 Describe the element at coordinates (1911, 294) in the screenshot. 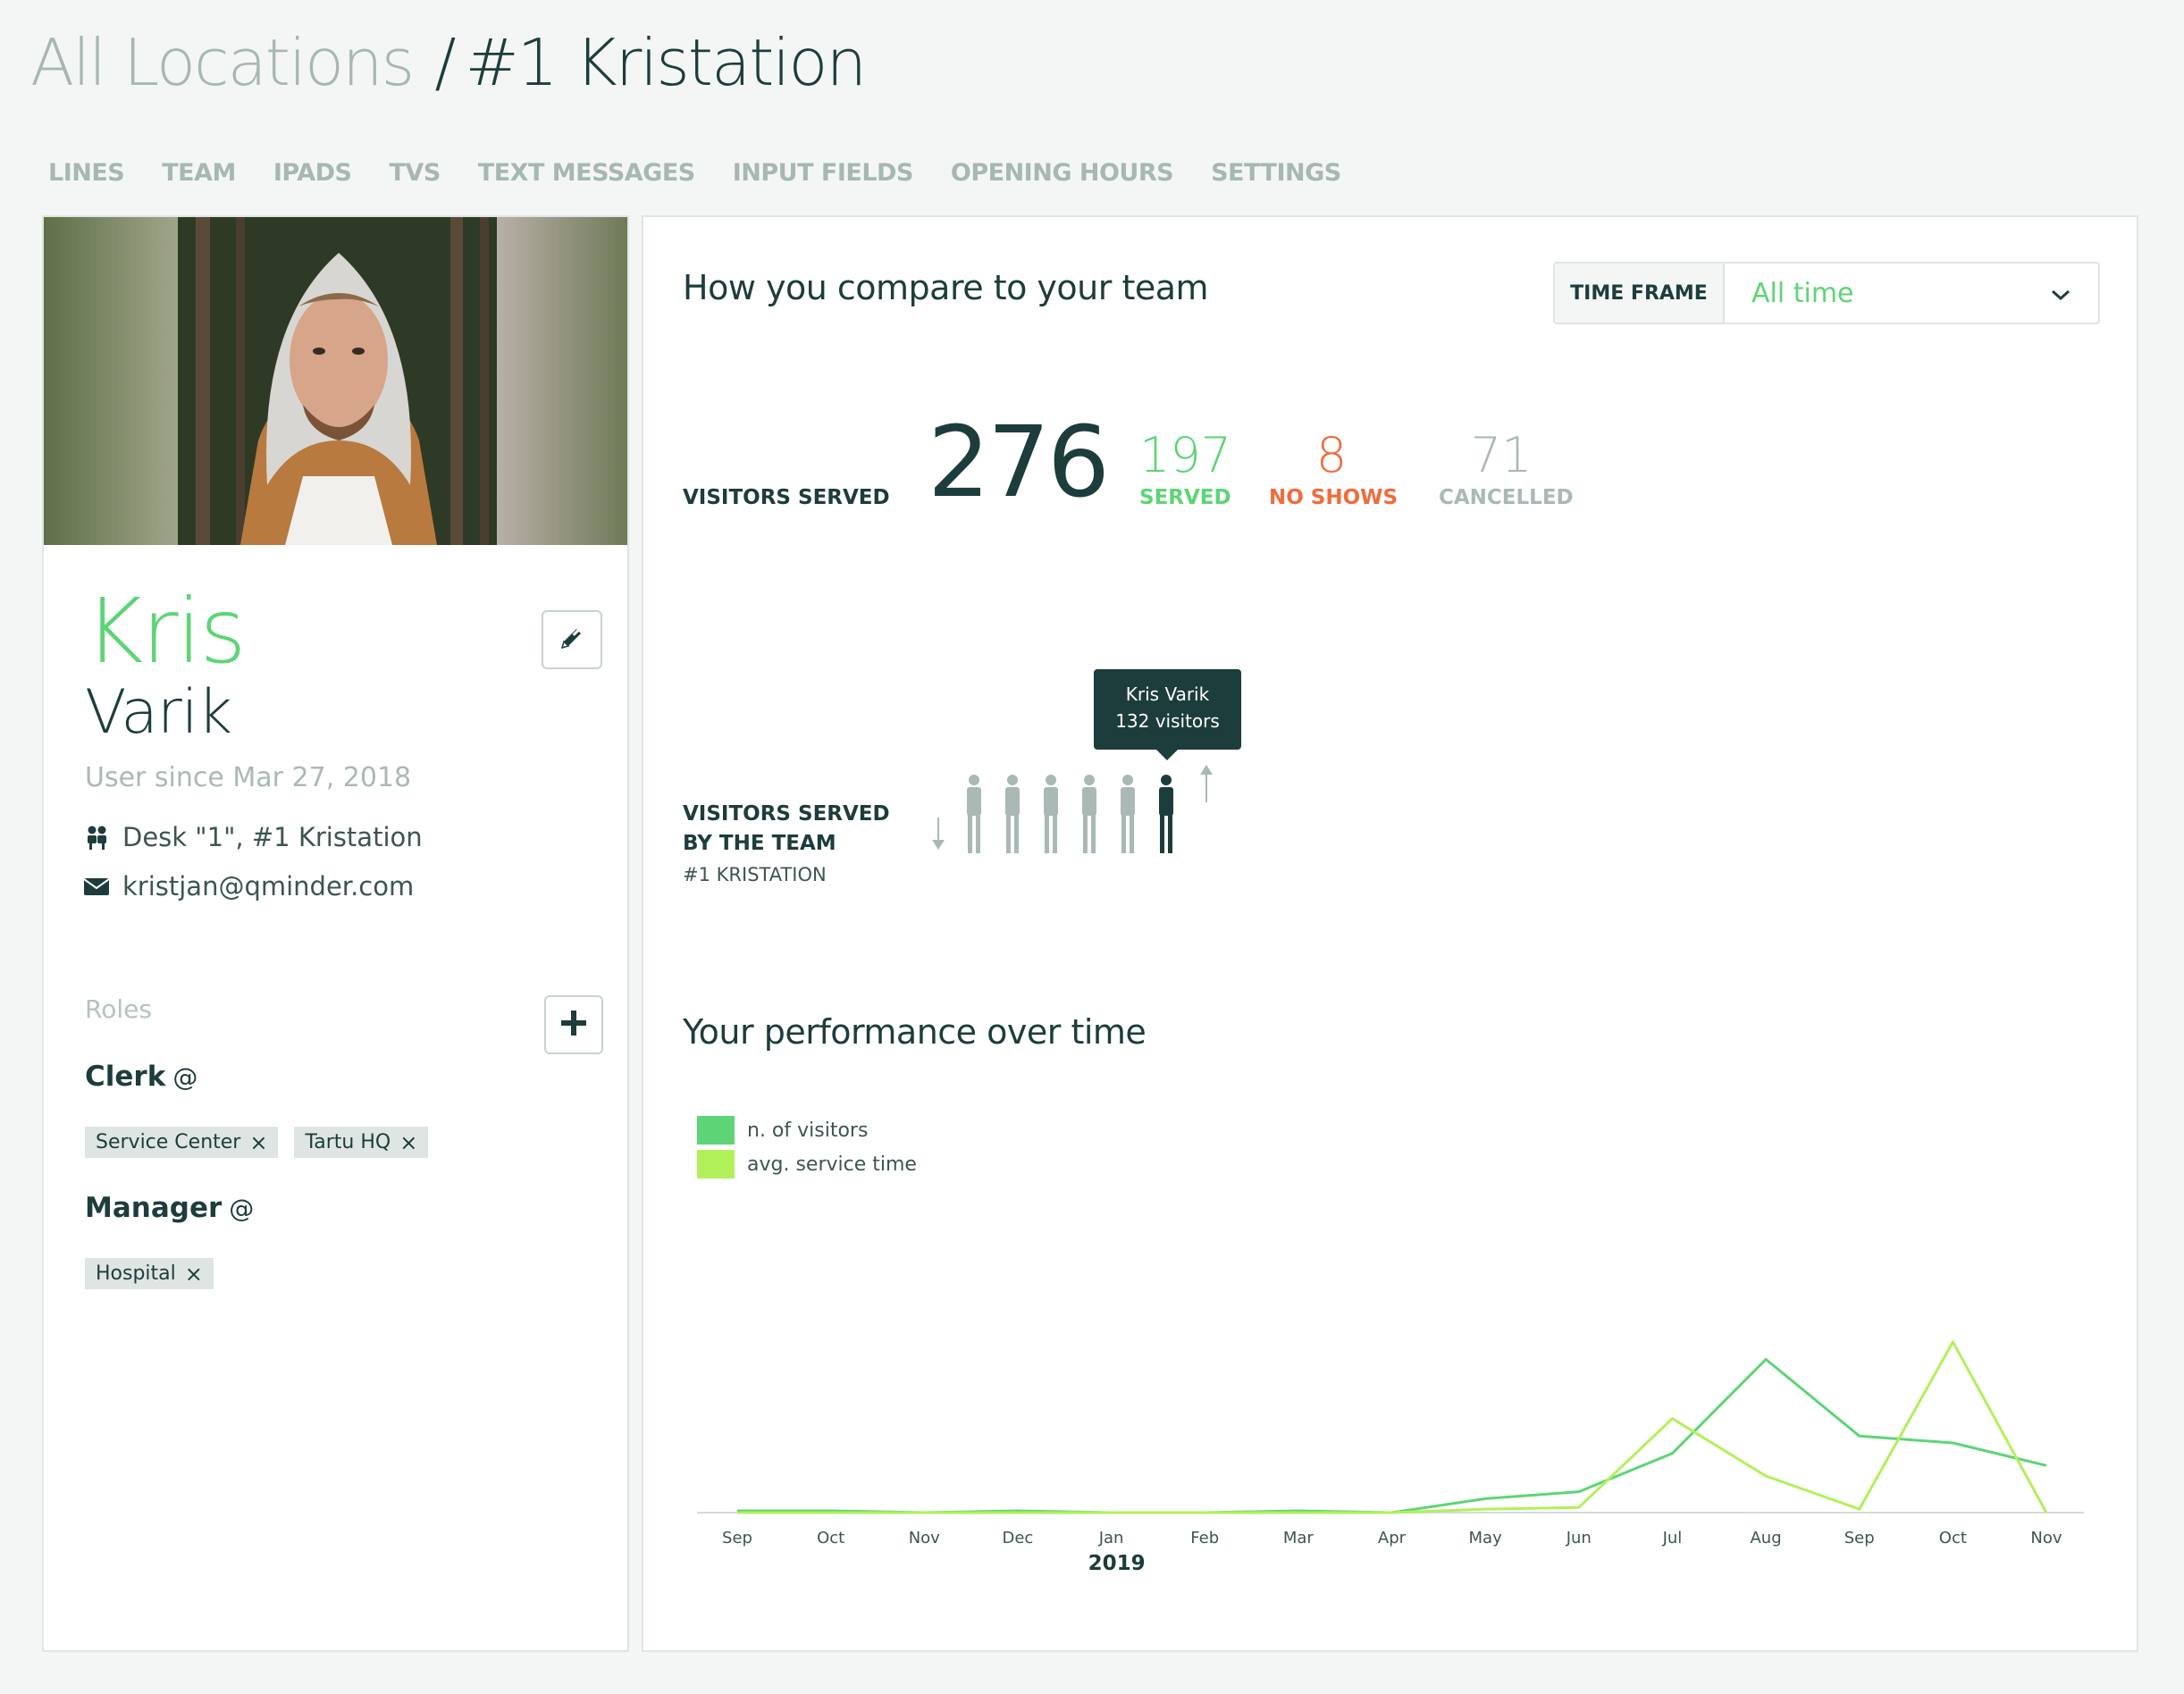

I see `time-frame-value: All time` at that location.